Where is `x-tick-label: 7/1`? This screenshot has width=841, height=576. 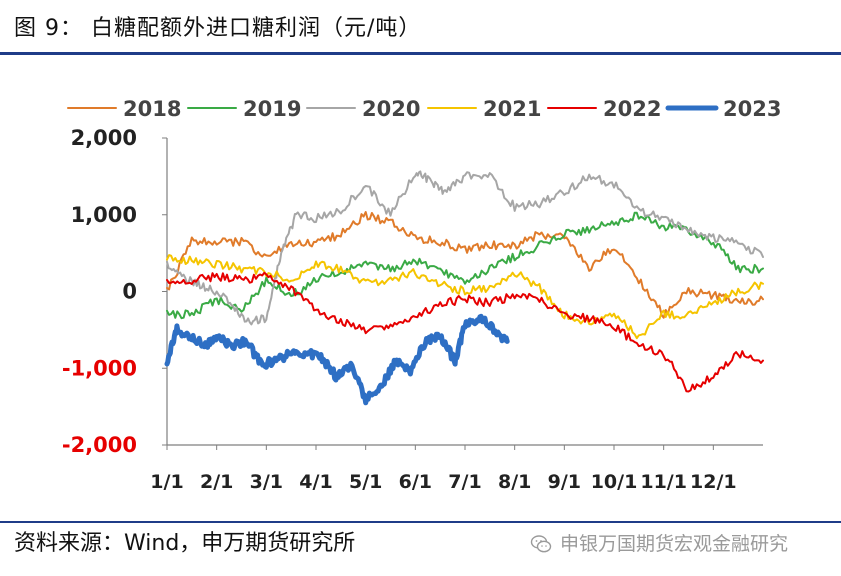 x-tick-label: 7/1 is located at coordinates (464, 482).